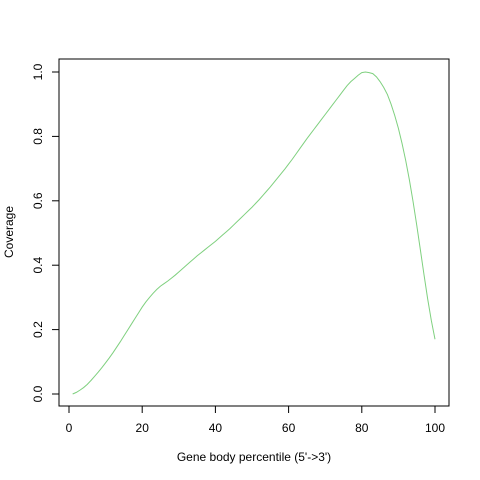 The height and width of the screenshot is (480, 480). What do you see at coordinates (362, 428) in the screenshot?
I see `x-tick-label: 80` at bounding box center [362, 428].